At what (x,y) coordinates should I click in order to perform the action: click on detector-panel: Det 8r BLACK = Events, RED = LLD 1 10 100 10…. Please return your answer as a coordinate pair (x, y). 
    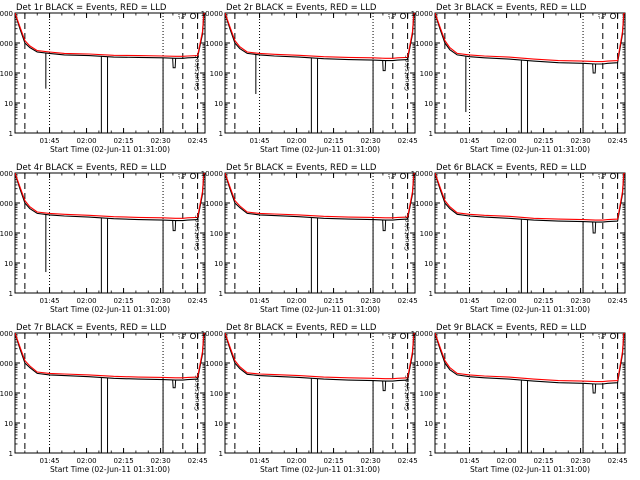
    Looking at the image, I should click on (305, 398).